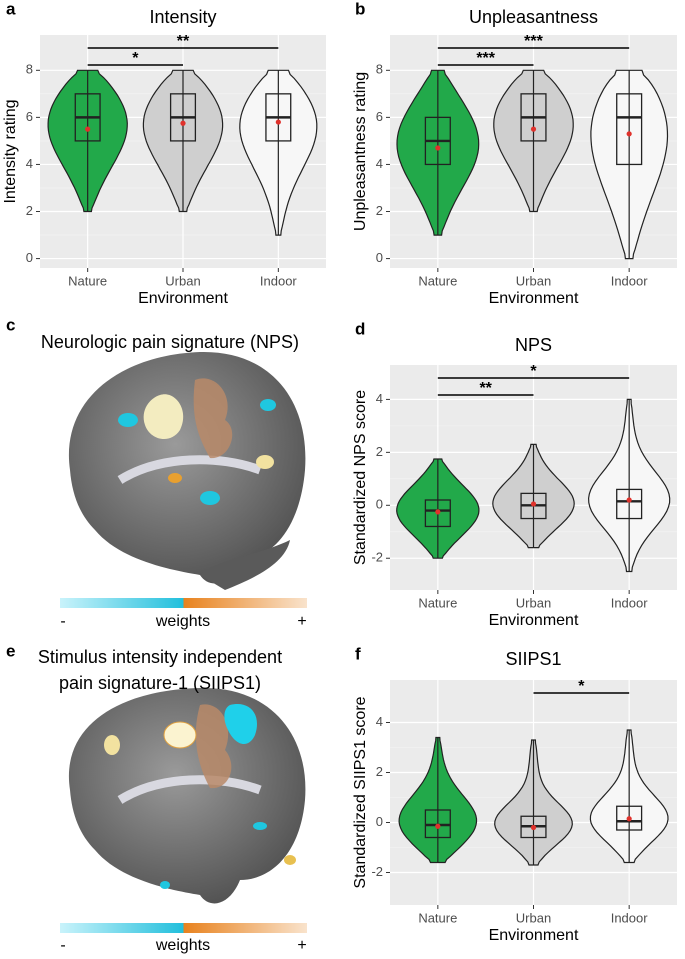  I want to click on panel-letter: b, so click(360, 9).